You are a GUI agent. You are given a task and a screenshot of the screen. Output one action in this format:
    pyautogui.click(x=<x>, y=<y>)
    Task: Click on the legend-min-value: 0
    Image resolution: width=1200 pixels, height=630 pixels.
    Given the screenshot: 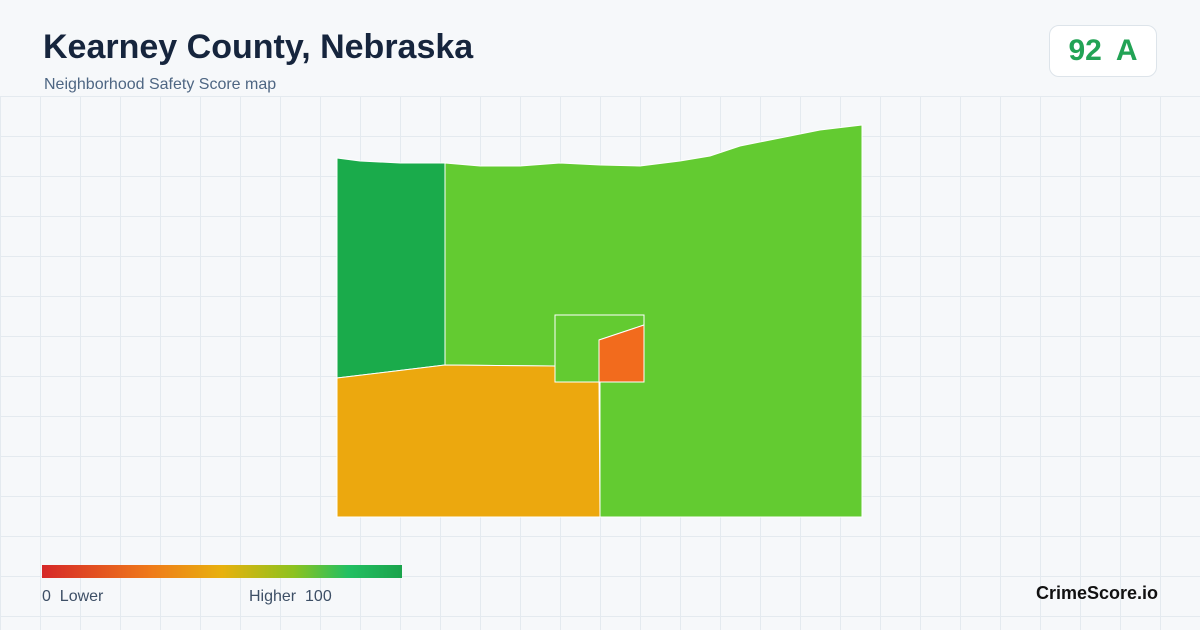 What is the action you would take?
    pyautogui.click(x=46, y=596)
    